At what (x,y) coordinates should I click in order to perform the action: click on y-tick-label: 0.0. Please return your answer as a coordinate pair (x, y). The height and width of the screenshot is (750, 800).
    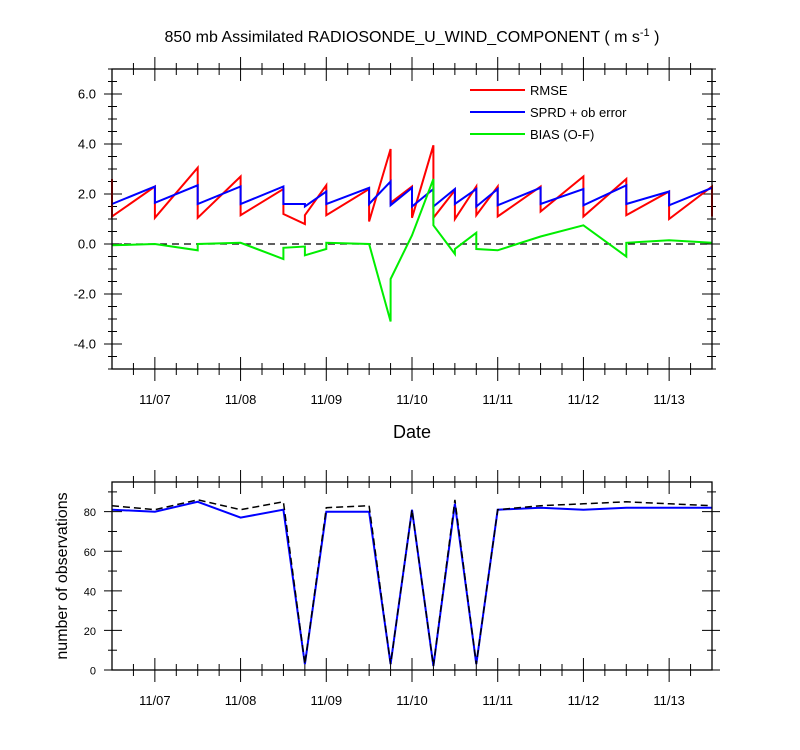
    Looking at the image, I should click on (87, 244).